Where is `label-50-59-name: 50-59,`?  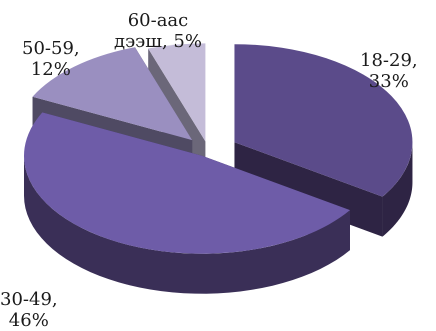 label-50-59-name: 50-59, is located at coordinates (51, 48).